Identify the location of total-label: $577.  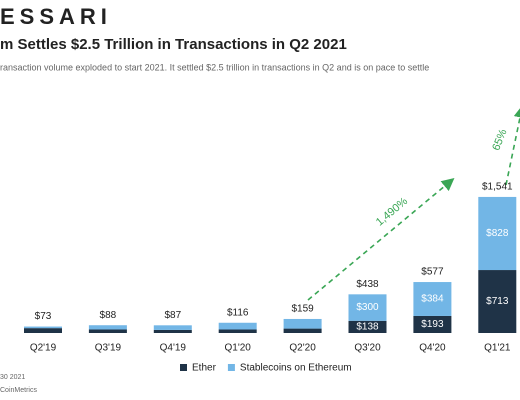
(432, 272).